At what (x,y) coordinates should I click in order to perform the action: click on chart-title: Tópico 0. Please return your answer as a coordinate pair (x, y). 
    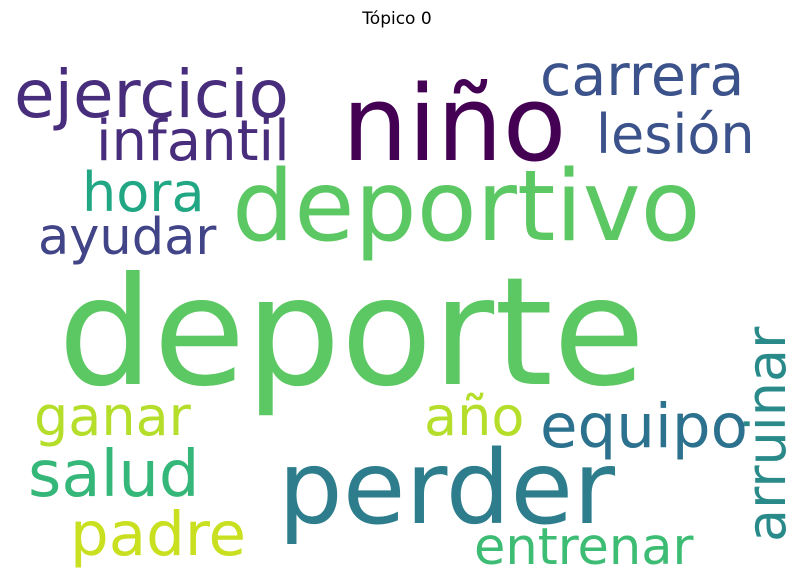
    Looking at the image, I should click on (397, 19).